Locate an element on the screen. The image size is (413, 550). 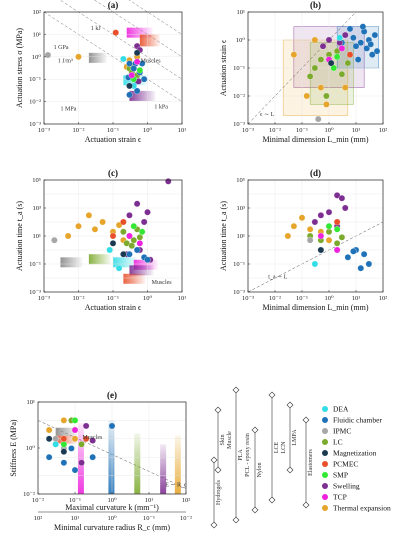
legend-label-thermal: Thermal expansion is located at coordinates (362, 508).